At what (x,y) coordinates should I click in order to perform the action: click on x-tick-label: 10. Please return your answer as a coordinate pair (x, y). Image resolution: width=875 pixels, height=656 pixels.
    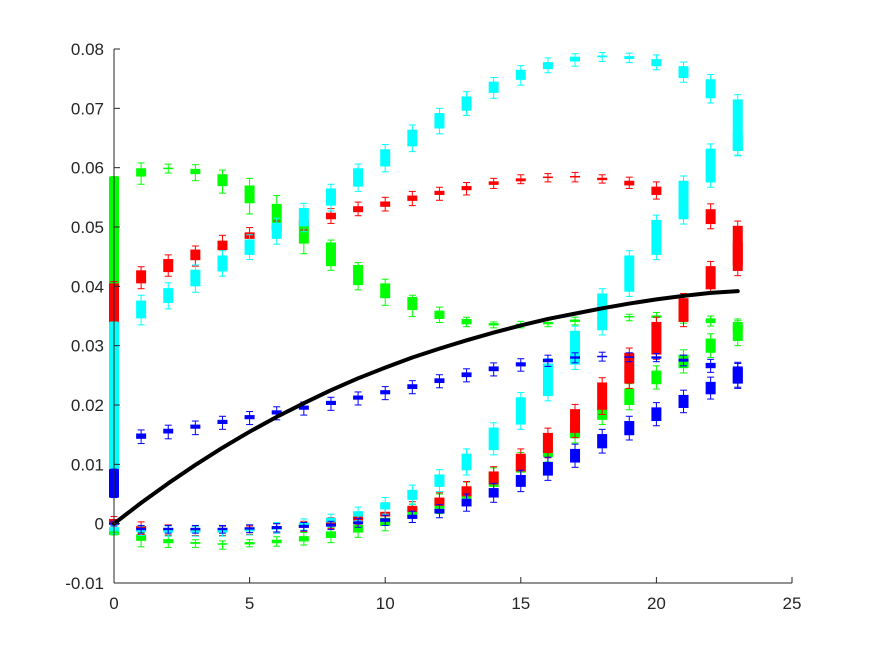
    Looking at the image, I should click on (385, 603).